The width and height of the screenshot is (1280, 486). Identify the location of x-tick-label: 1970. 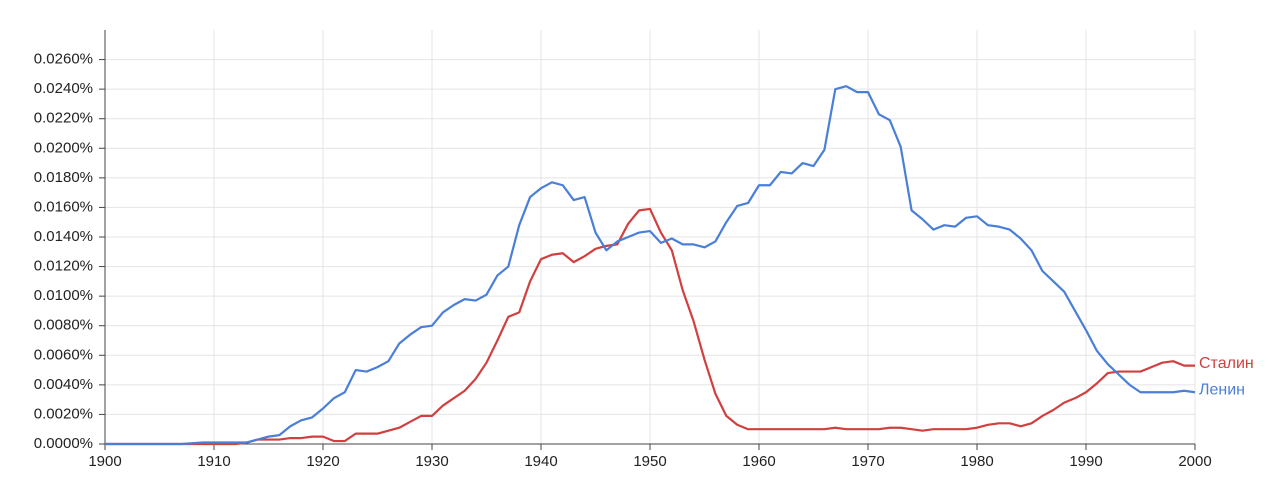
(867, 461).